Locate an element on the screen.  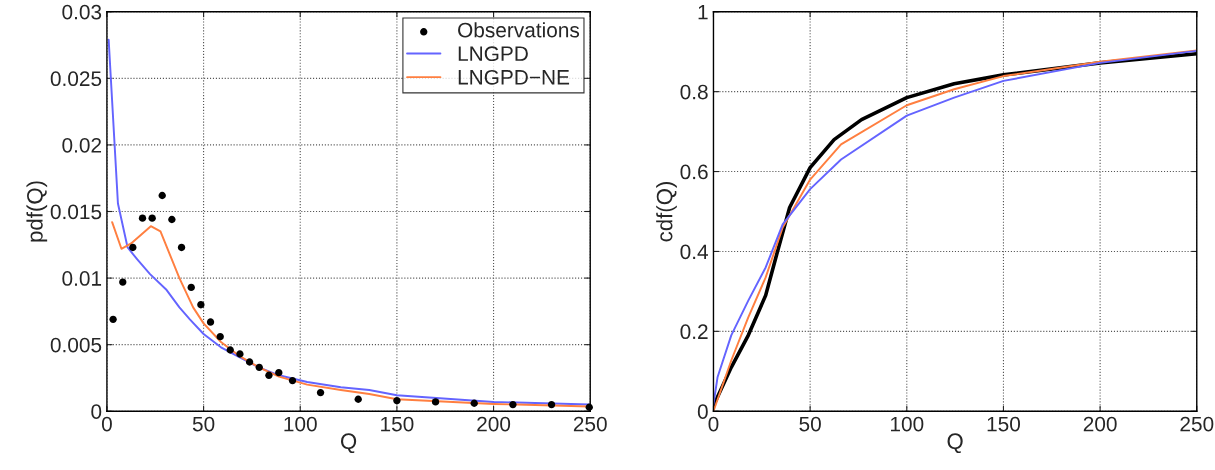
y-tick-label: 0.01 is located at coordinates (82, 278).